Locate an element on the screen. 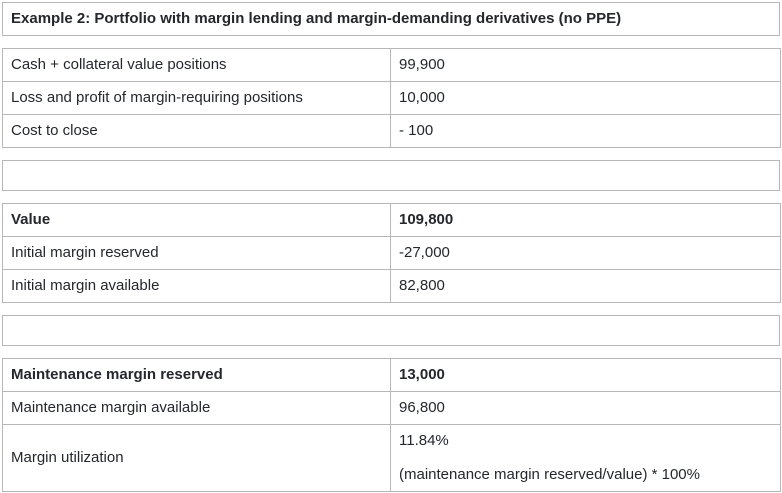  row-label: Margin utilization is located at coordinates (196, 458).